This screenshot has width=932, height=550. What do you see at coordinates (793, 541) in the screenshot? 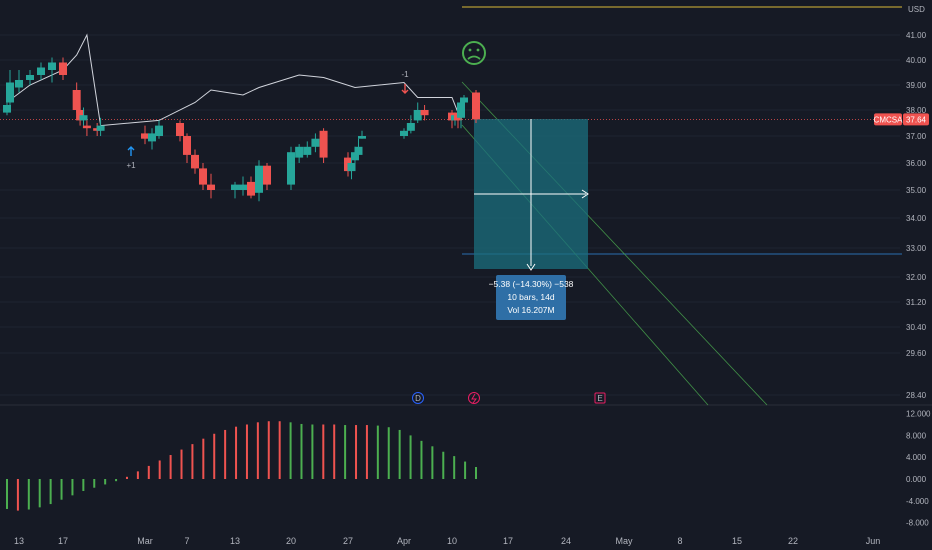
I see `time-tick-label: 22` at bounding box center [793, 541].